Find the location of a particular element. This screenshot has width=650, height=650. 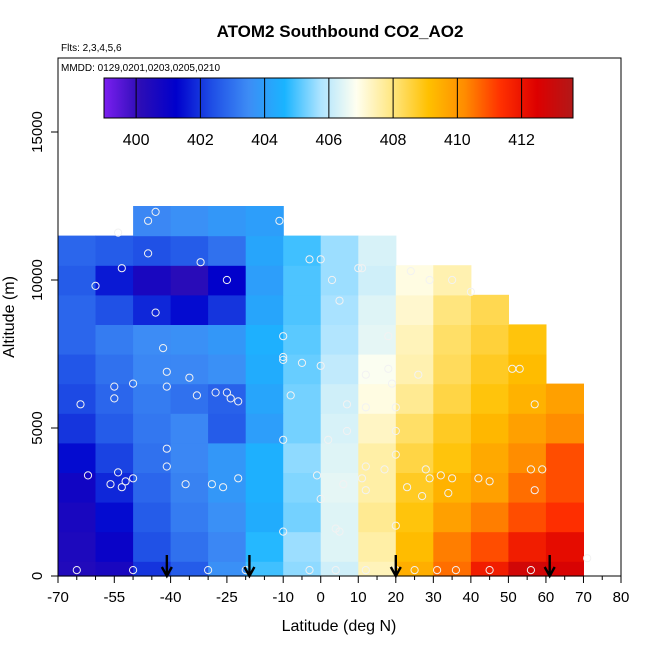

x-tick-label: -10 is located at coordinates (283, 597).